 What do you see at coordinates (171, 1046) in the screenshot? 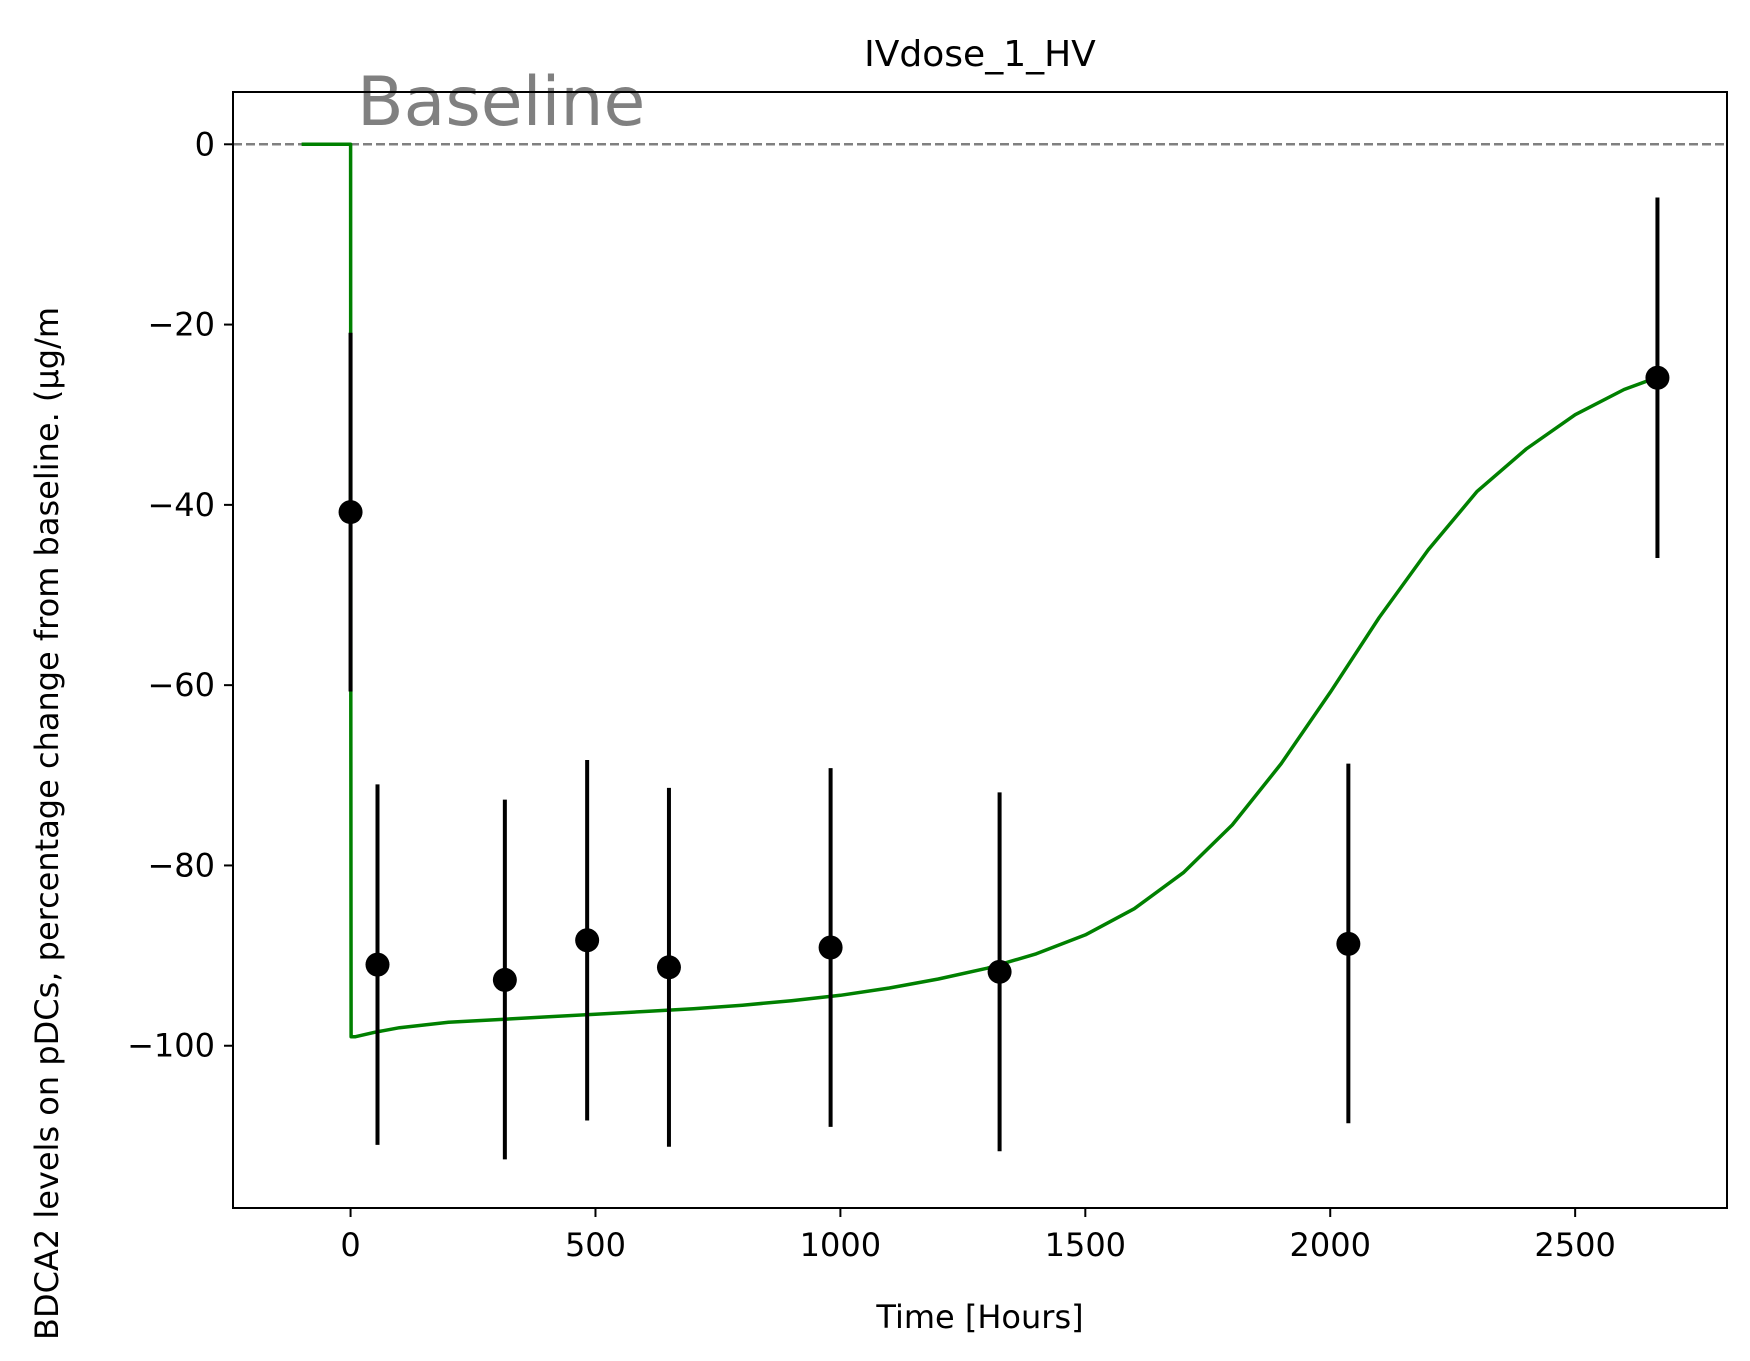
I see `y-tick-label: −100` at bounding box center [171, 1046].